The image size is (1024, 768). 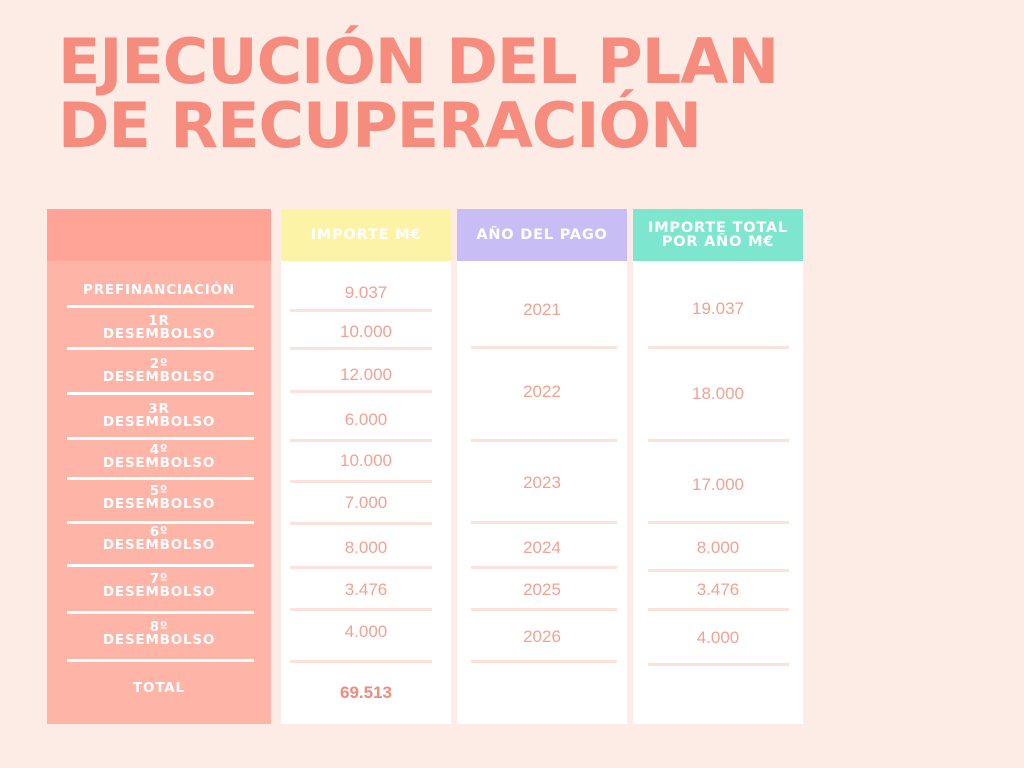 I want to click on anio-pago-column: AÑO DEL PAGO 2021 2022 2023 2024 2025 2026, so click(x=542, y=466).